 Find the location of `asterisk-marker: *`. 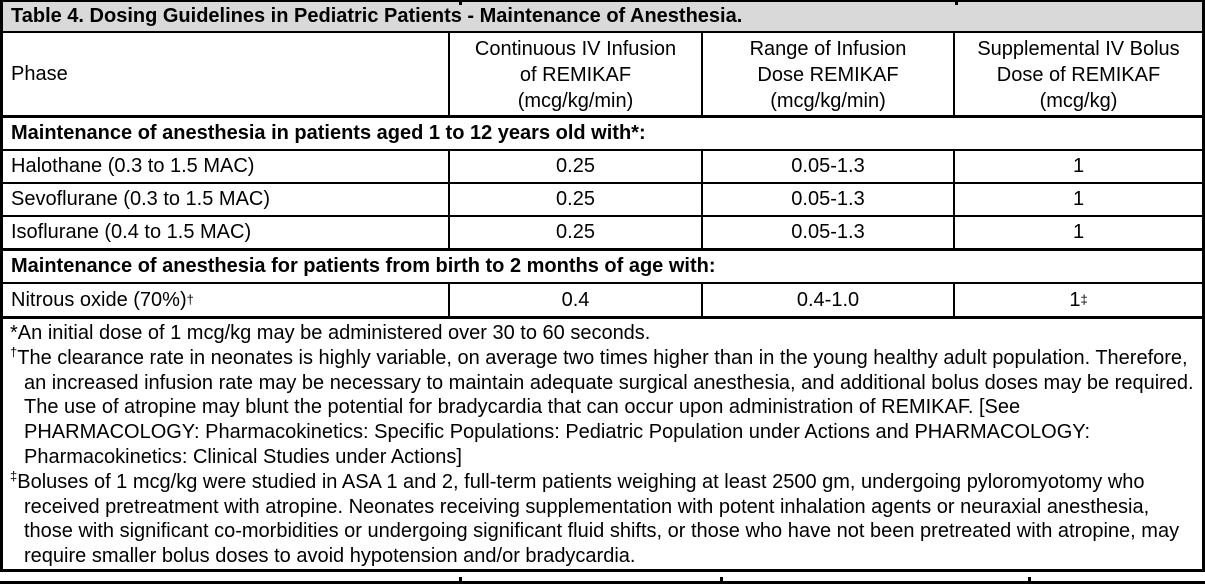

asterisk-marker: * is located at coordinates (14, 333).